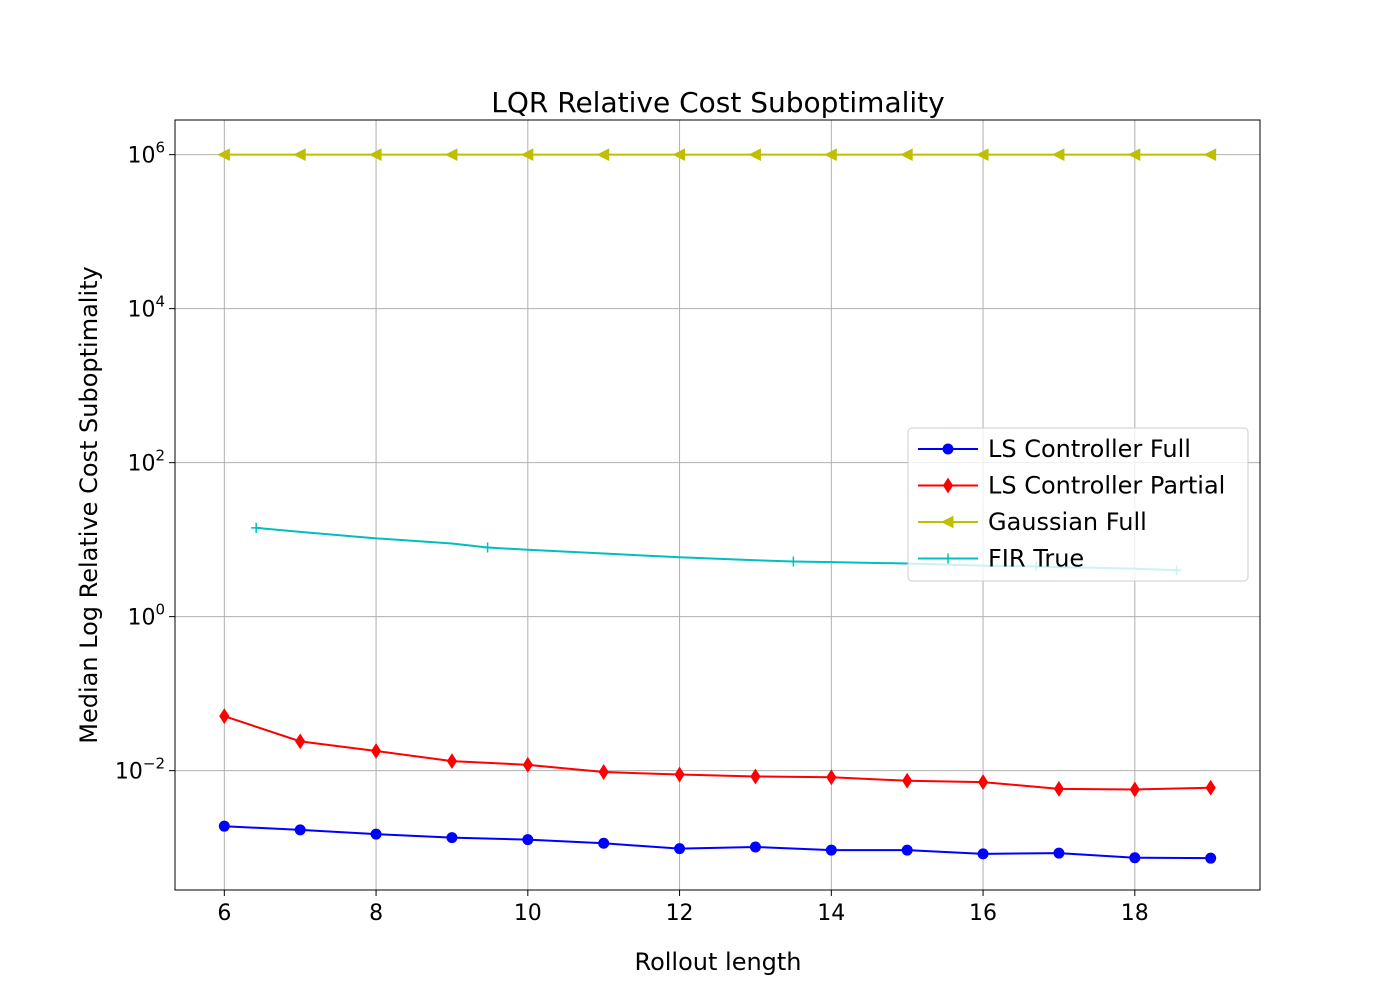 This screenshot has height=1000, width=1400. I want to click on y-tick-label: 10⁰, so click(146, 616).